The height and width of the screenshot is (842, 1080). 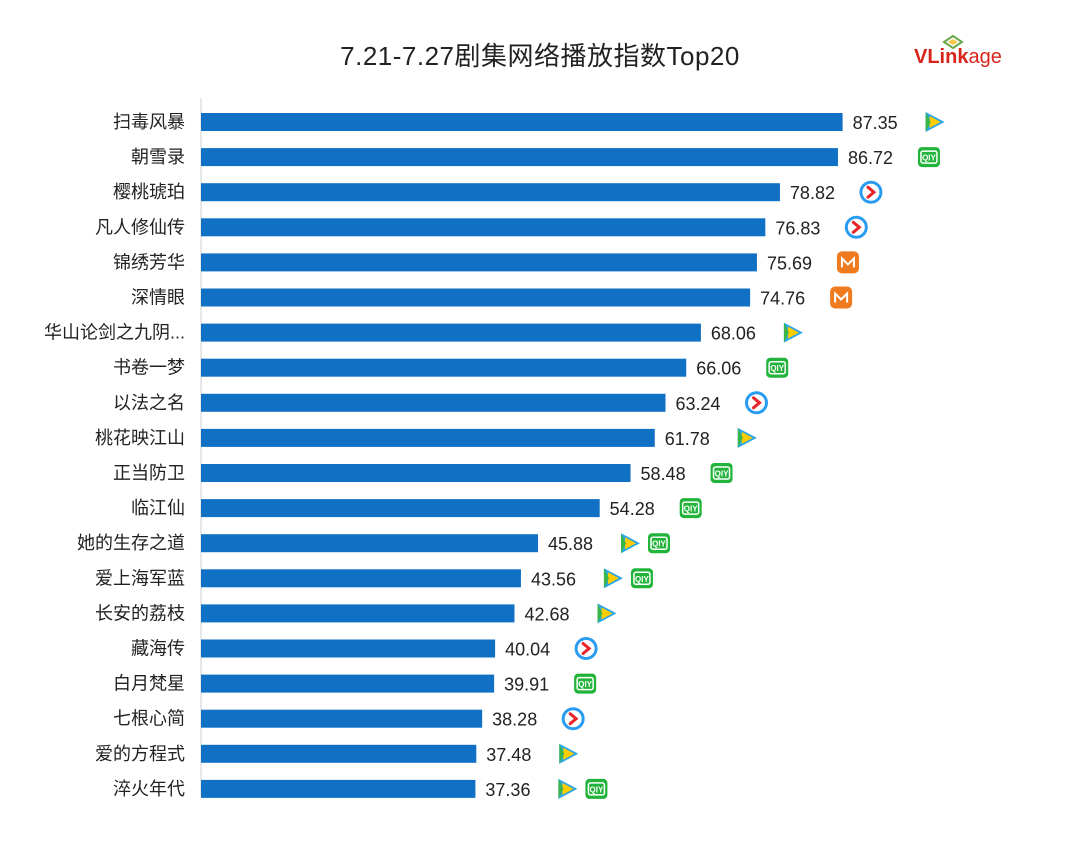 What do you see at coordinates (875, 123) in the screenshot?
I see `value-label: 87.35` at bounding box center [875, 123].